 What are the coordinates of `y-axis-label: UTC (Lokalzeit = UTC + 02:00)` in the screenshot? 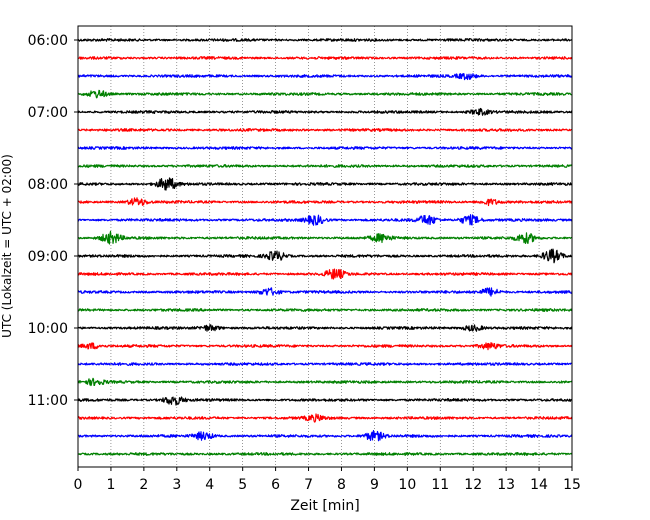 It's located at (7, 246).